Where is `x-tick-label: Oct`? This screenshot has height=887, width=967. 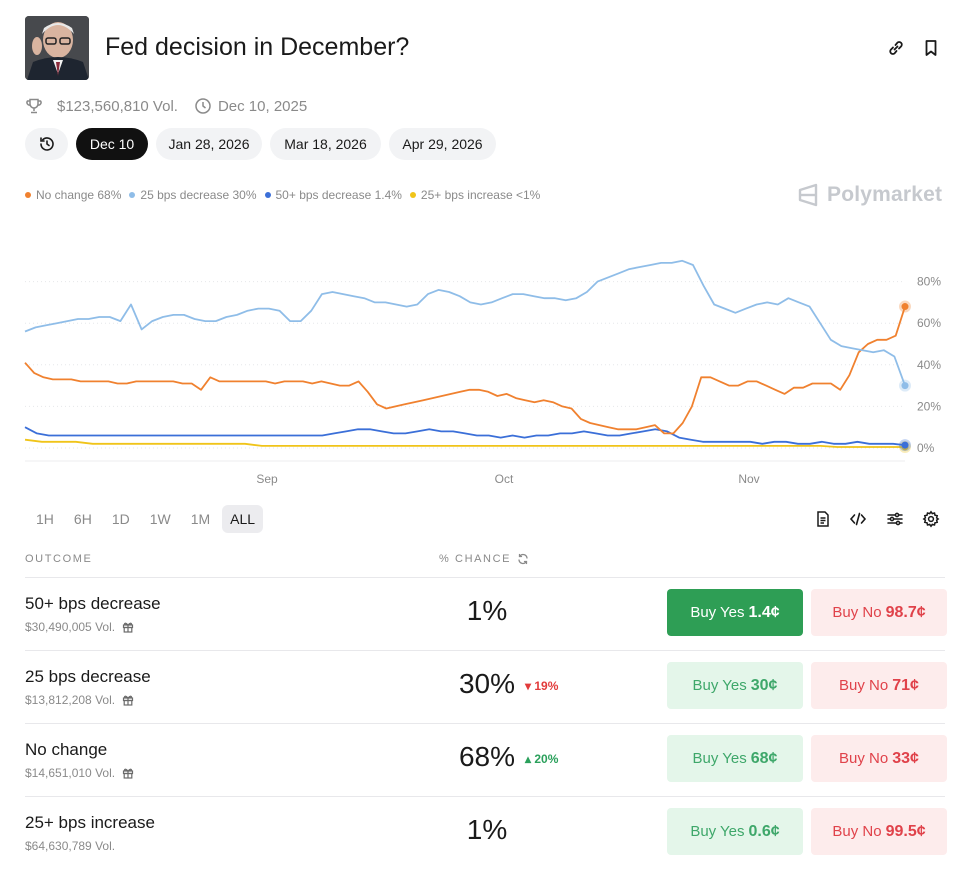
x-tick-label: Oct is located at coordinates (504, 479).